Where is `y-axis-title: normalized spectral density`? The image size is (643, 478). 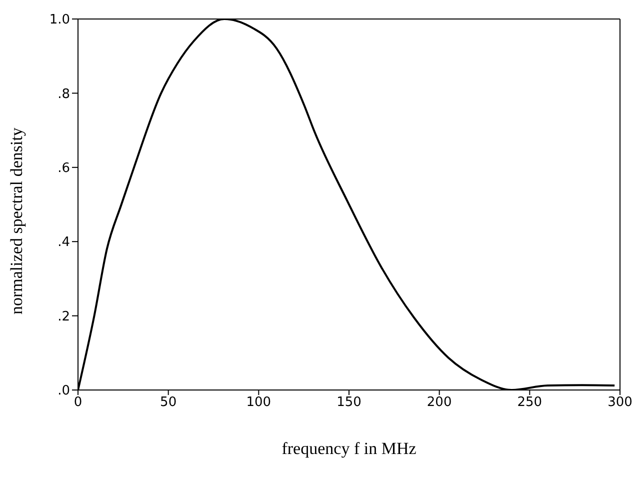 y-axis-title: normalized spectral density is located at coordinates (16, 220).